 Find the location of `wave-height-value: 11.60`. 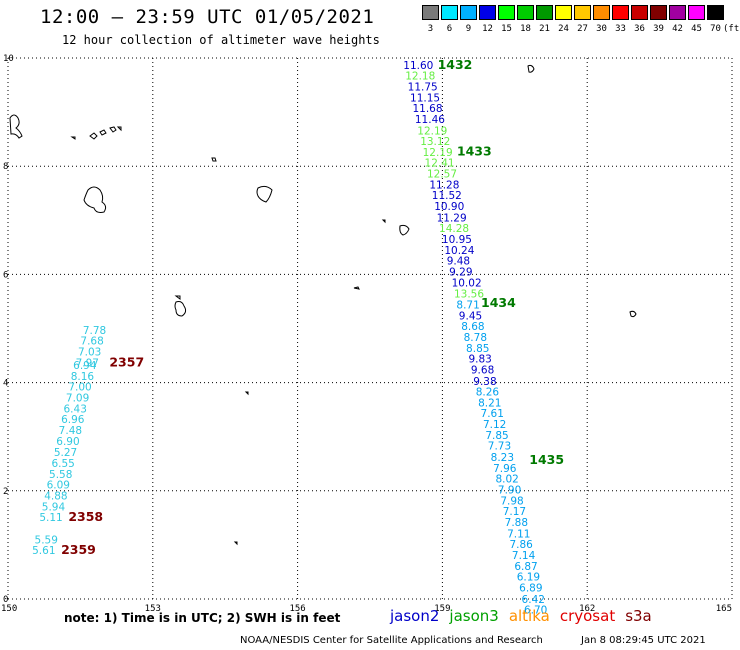

wave-height-value: 11.60 is located at coordinates (418, 66).